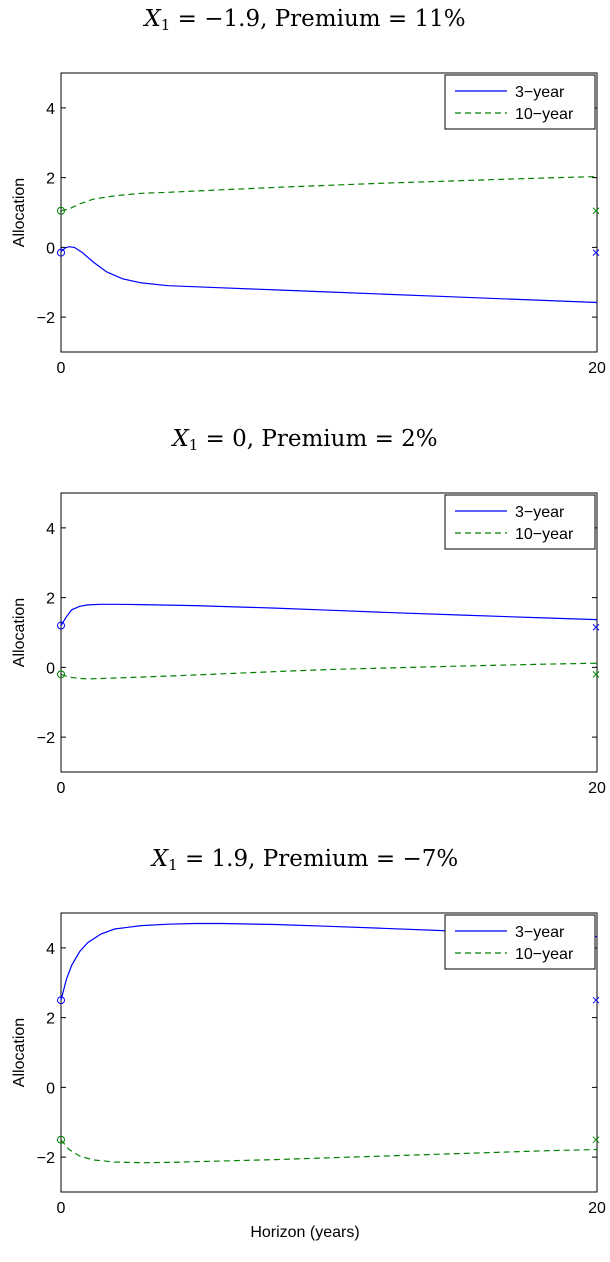  What do you see at coordinates (318, 19) in the screenshot?
I see `title-text: = −1.9, Premium = 11%` at bounding box center [318, 19].